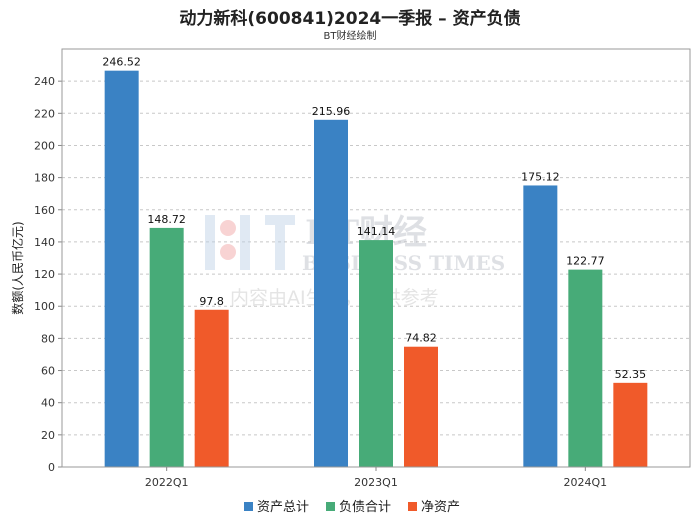 This screenshot has width=700, height=524. I want to click on data-label: 246.52, so click(121, 62).